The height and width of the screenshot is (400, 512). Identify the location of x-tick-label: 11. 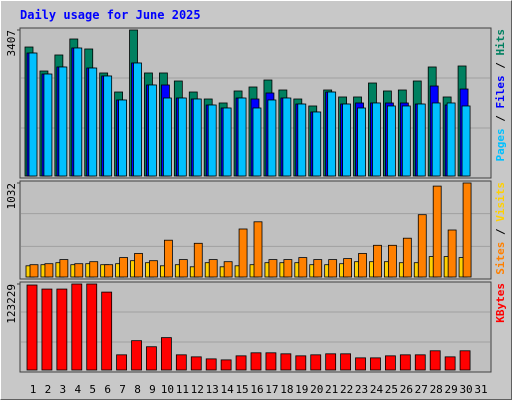
(182, 389).